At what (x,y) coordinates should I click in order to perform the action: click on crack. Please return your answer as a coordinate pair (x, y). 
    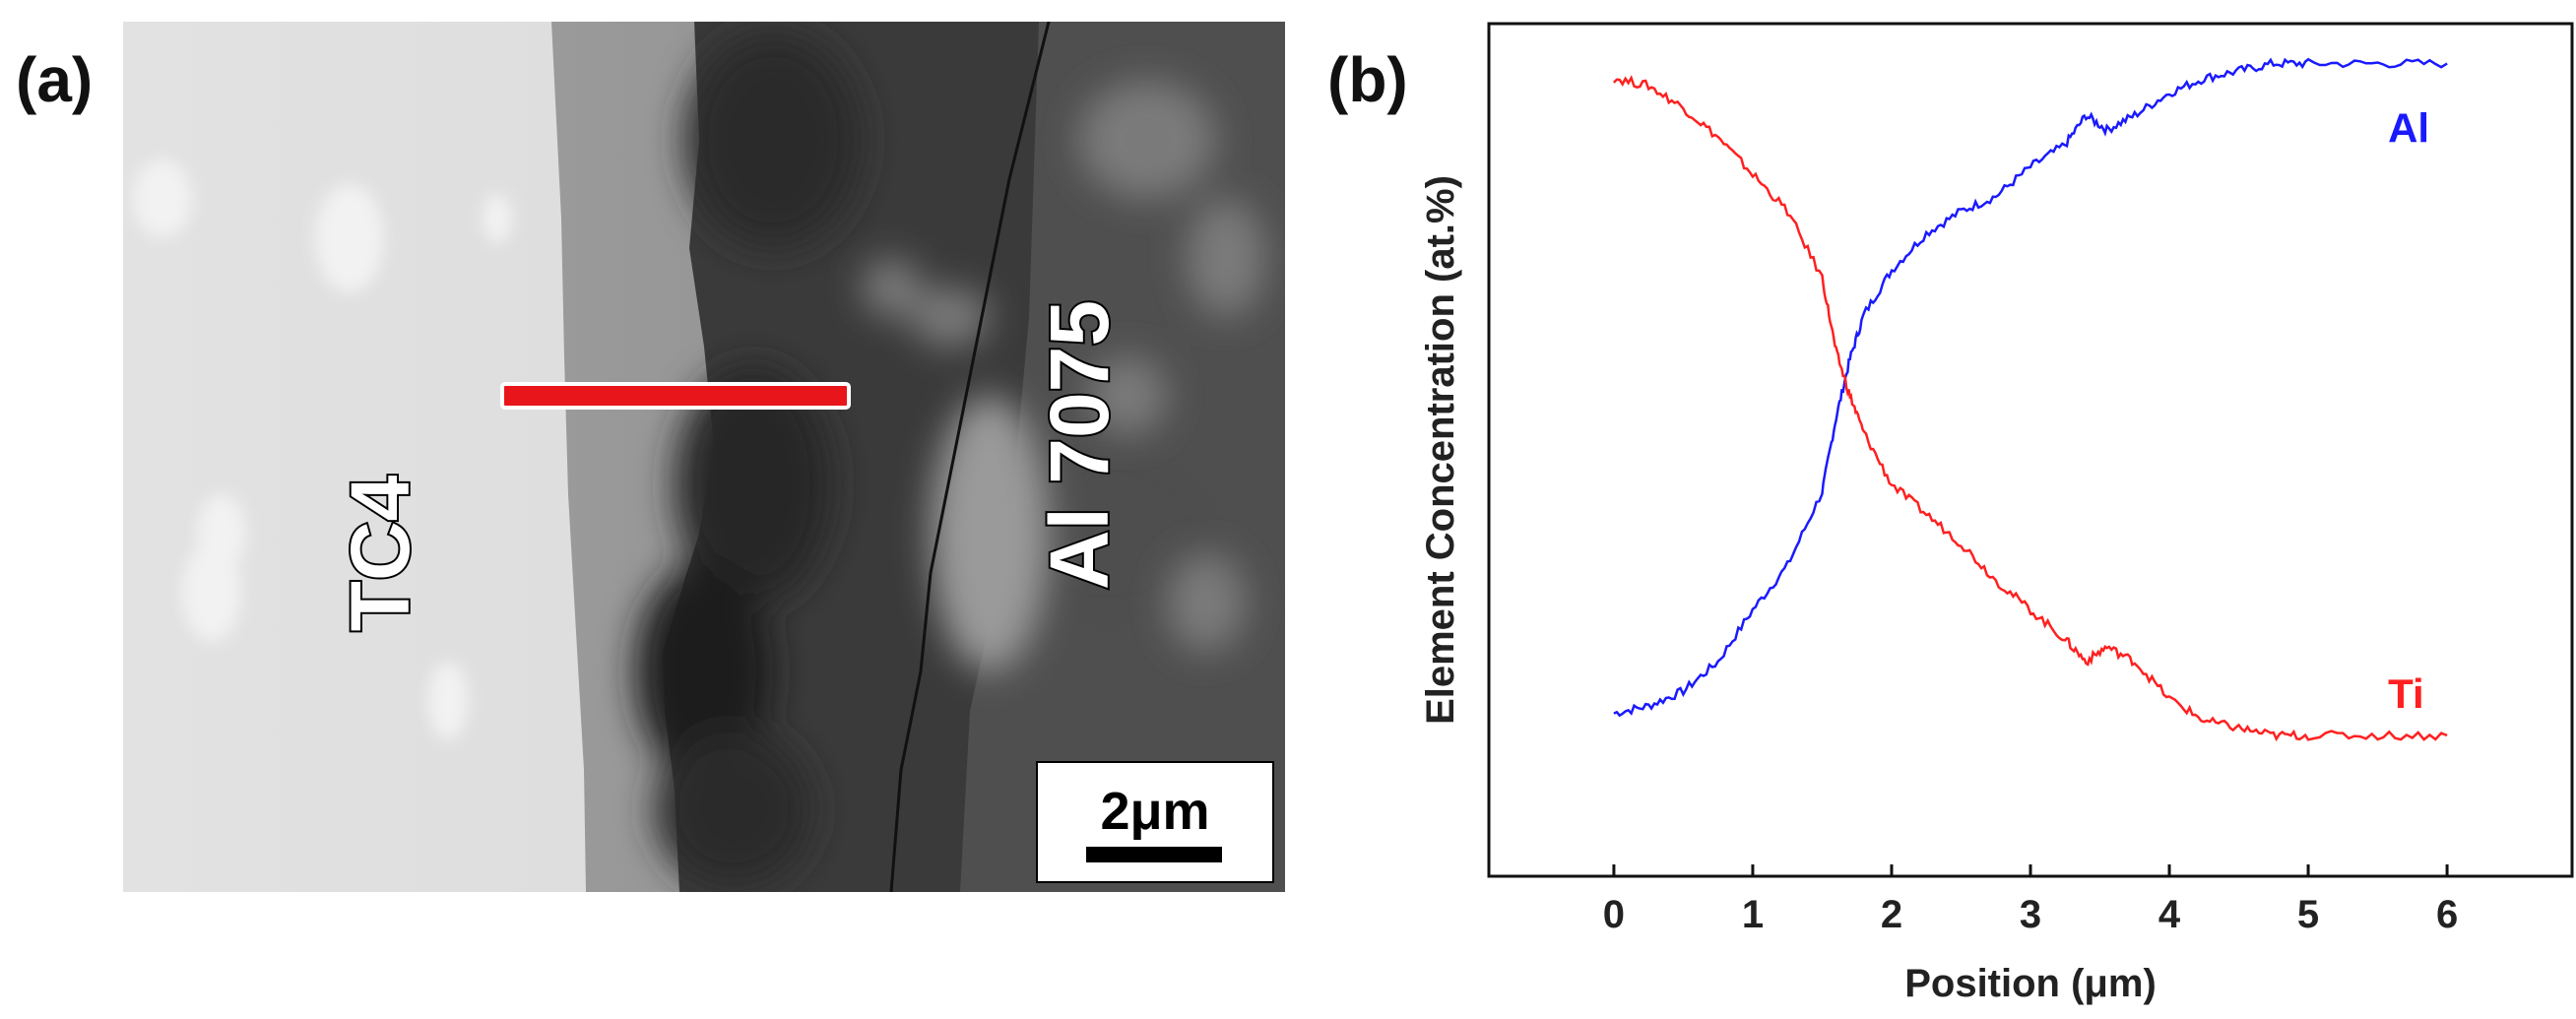
    Looking at the image, I should click on (970, 457).